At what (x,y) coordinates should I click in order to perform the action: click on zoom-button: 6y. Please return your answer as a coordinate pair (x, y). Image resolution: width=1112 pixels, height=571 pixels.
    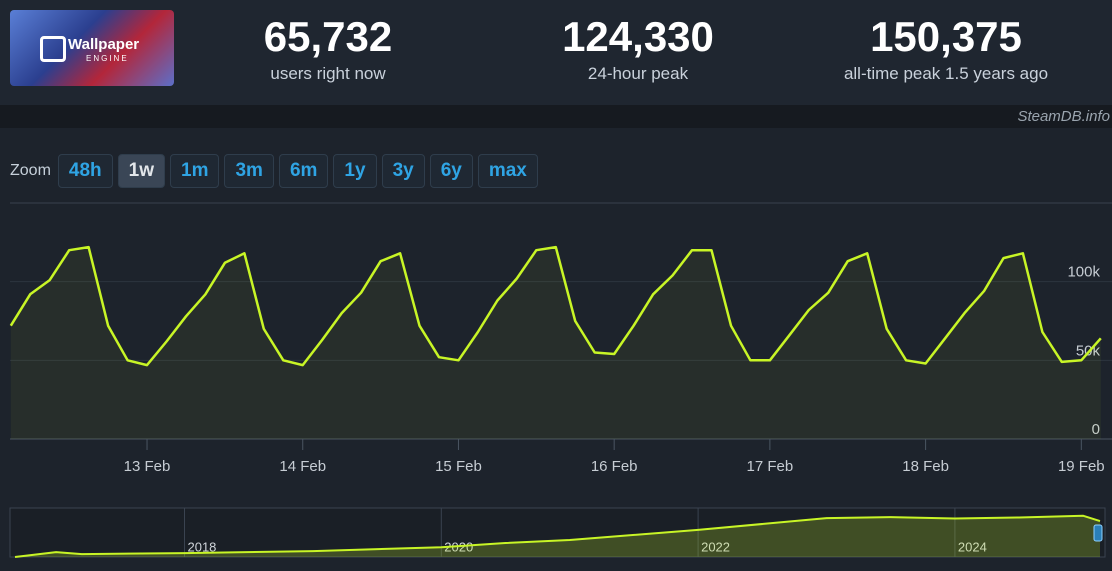
    Looking at the image, I should click on (451, 171).